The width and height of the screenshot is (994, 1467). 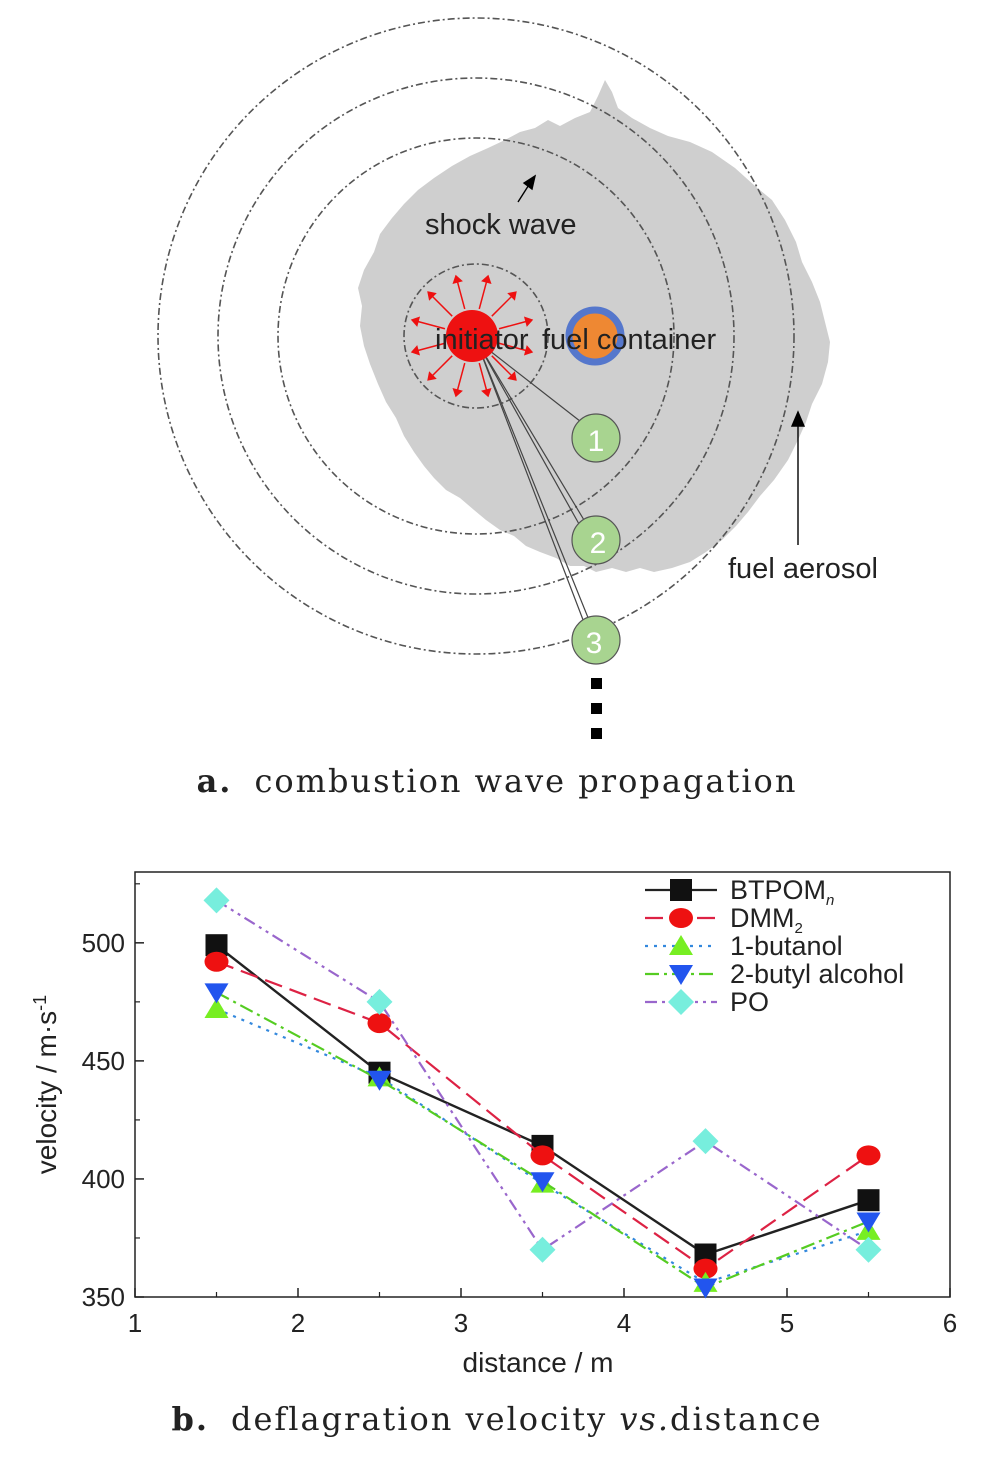 What do you see at coordinates (298, 1323) in the screenshot?
I see `x-tick-label: 2` at bounding box center [298, 1323].